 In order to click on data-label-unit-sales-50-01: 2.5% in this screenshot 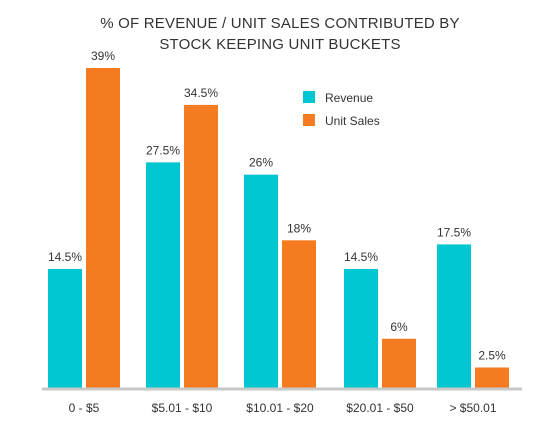, I will do `click(492, 355)`.